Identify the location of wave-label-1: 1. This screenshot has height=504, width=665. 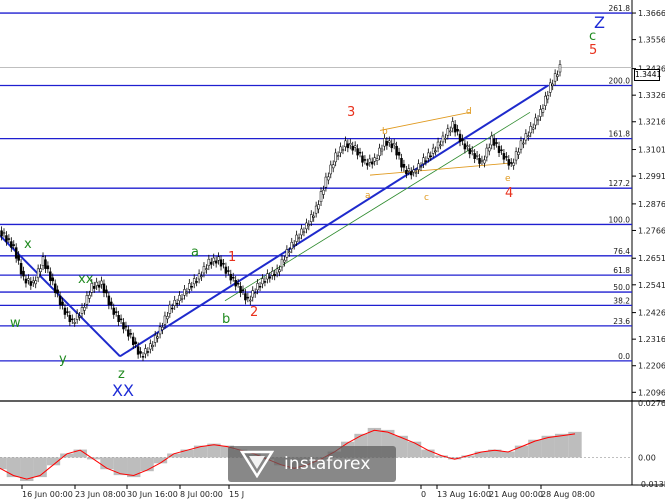
(232, 257).